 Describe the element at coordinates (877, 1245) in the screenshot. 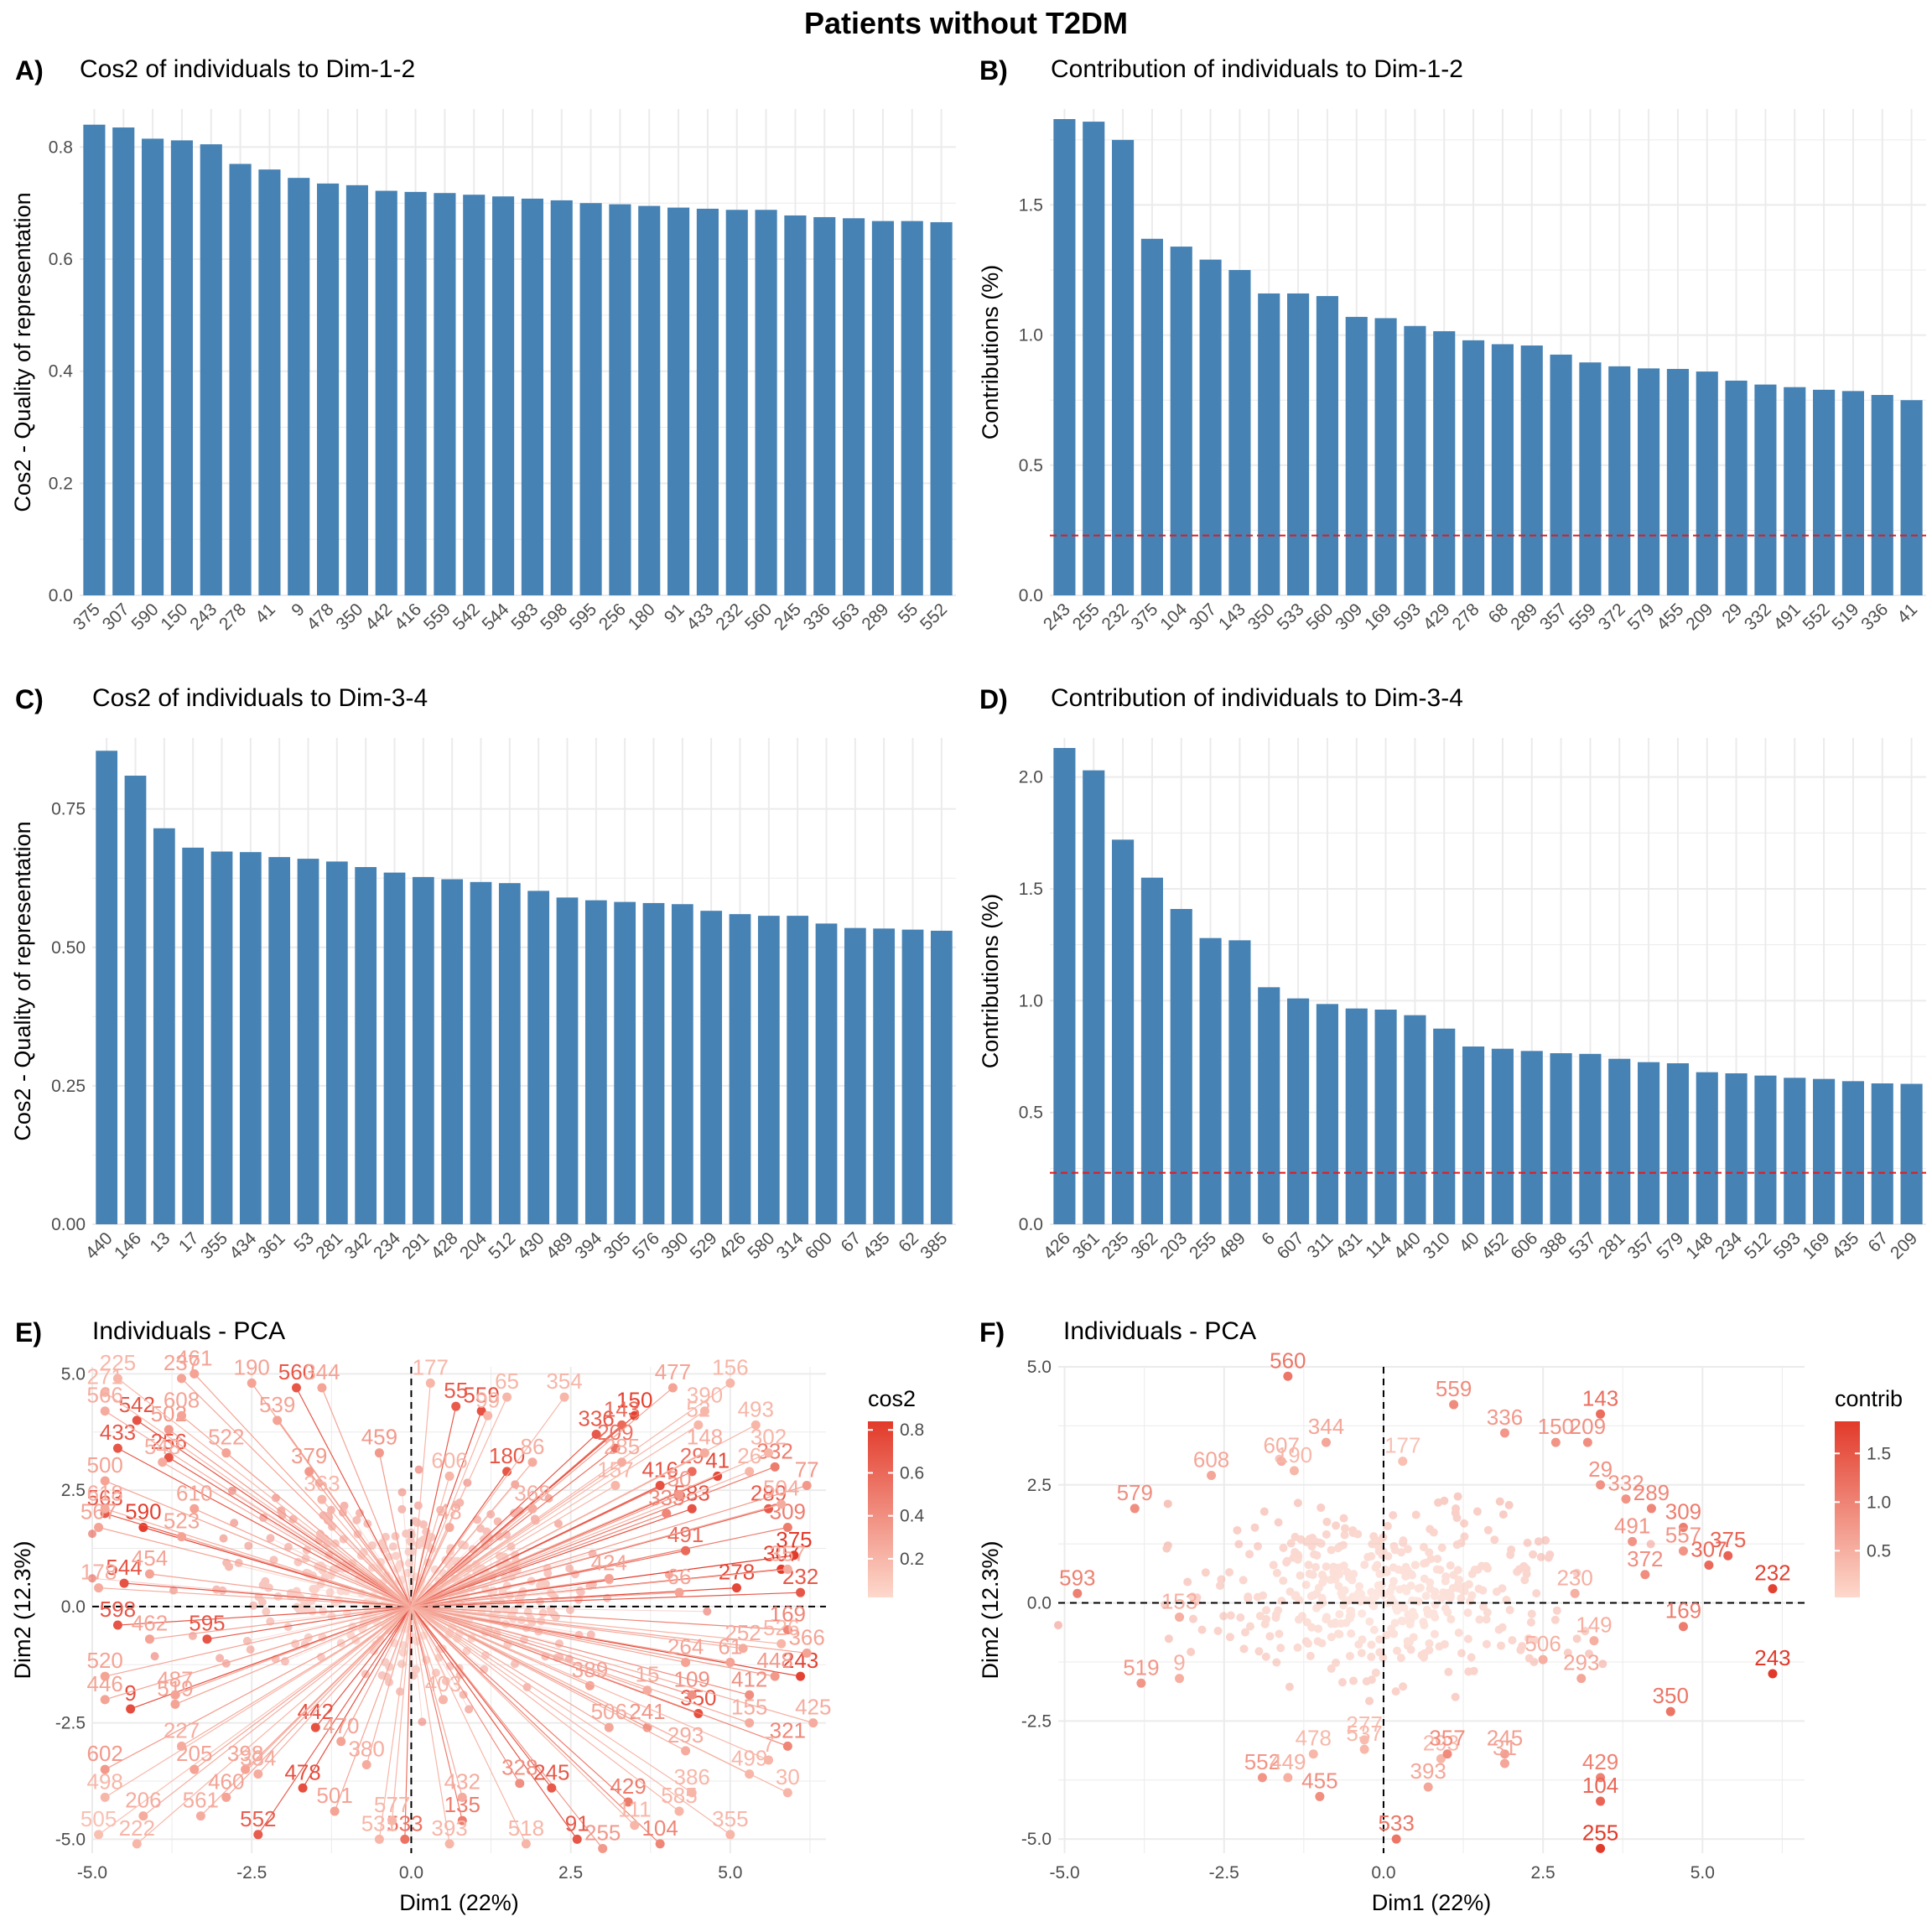

I see `x-tick-label: 435` at that location.